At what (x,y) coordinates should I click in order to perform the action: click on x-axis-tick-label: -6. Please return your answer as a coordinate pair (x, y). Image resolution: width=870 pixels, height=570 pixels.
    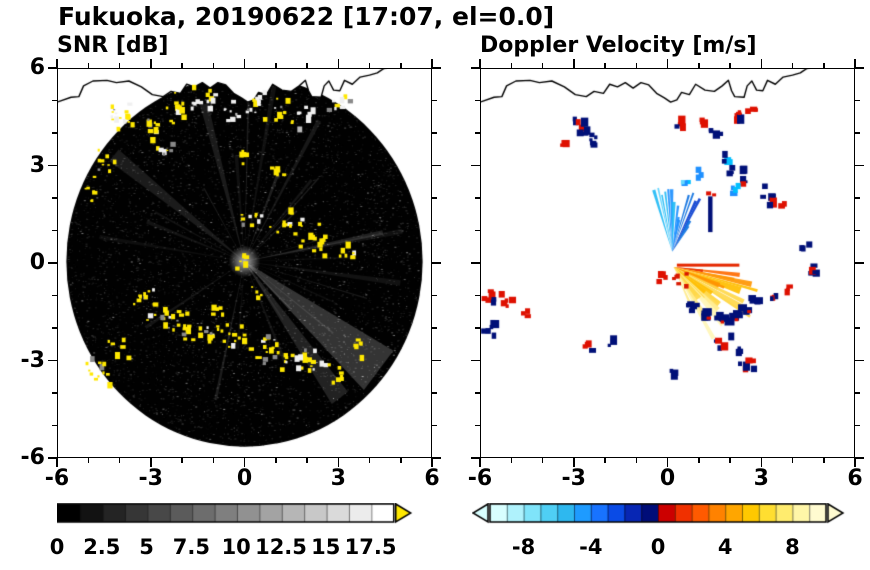
    Looking at the image, I should click on (57, 478).